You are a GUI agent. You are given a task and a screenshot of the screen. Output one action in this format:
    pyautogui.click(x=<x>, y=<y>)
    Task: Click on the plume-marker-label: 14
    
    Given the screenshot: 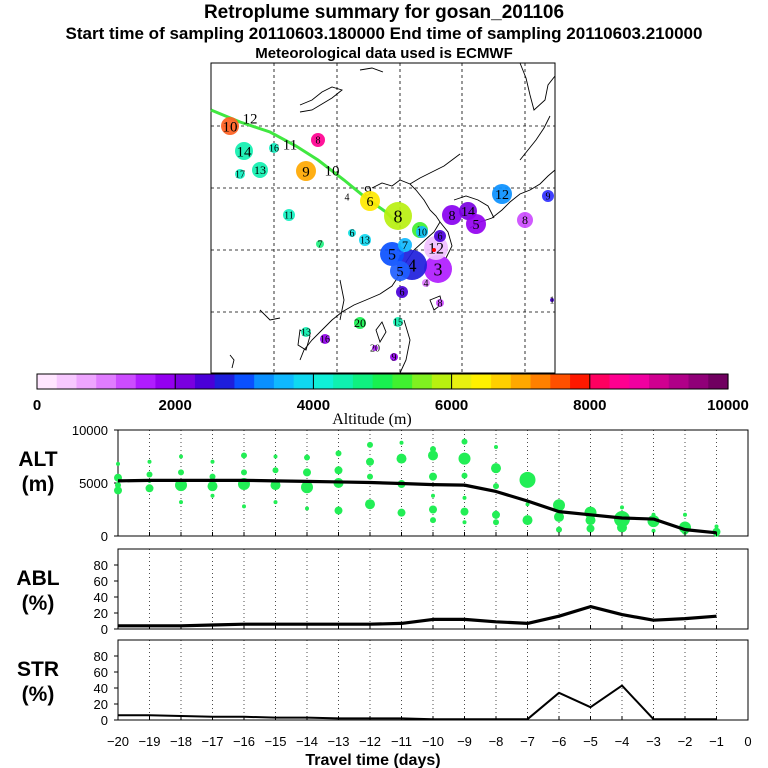 What is the action you would take?
    pyautogui.click(x=245, y=152)
    